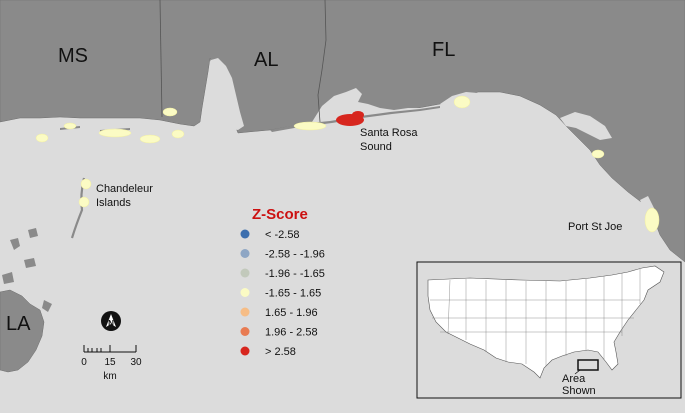 This screenshot has height=413, width=685. What do you see at coordinates (322, 61) in the screenshot?
I see `al-fl-border` at bounding box center [322, 61].